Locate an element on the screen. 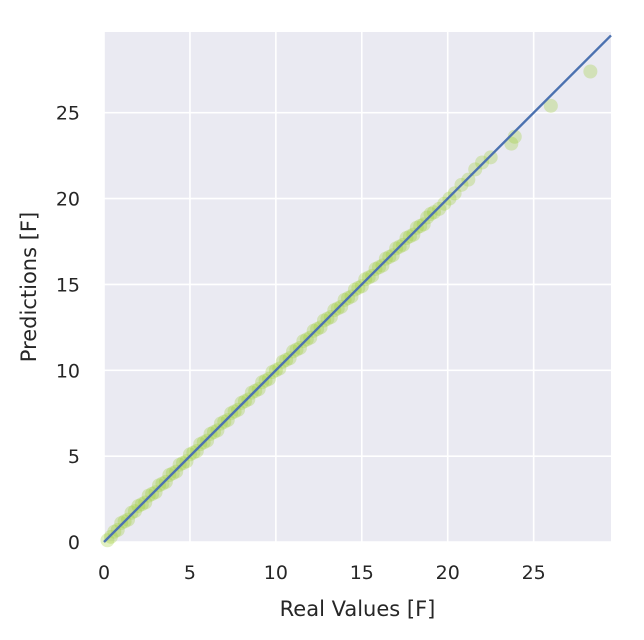 This screenshot has height=640, width=644. x-tick-label: 20 is located at coordinates (448, 573).